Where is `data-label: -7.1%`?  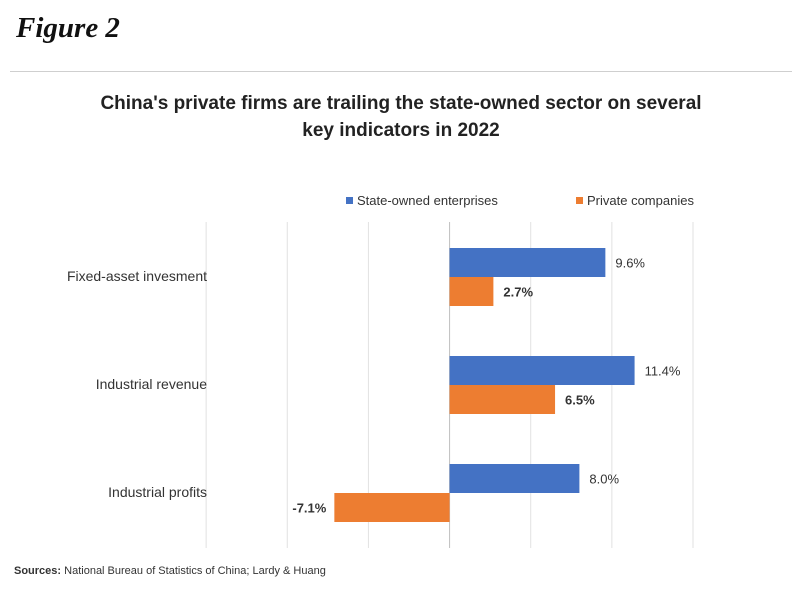
data-label: -7.1% is located at coordinates (309, 508).